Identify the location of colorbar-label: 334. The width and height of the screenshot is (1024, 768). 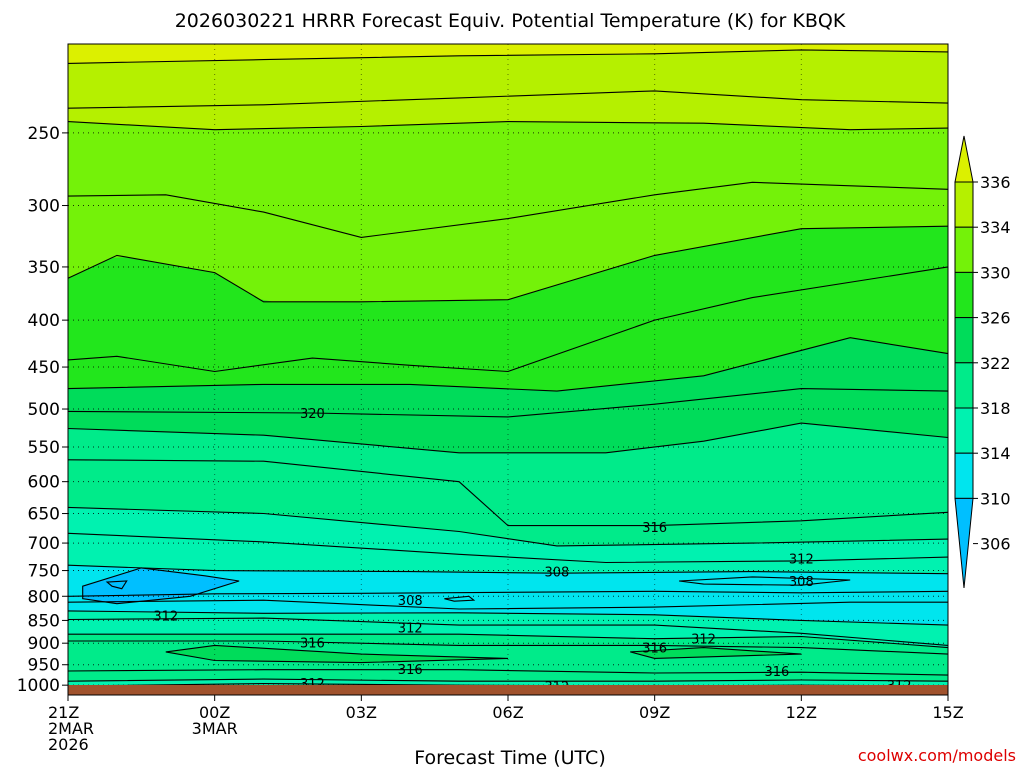
(995, 227).